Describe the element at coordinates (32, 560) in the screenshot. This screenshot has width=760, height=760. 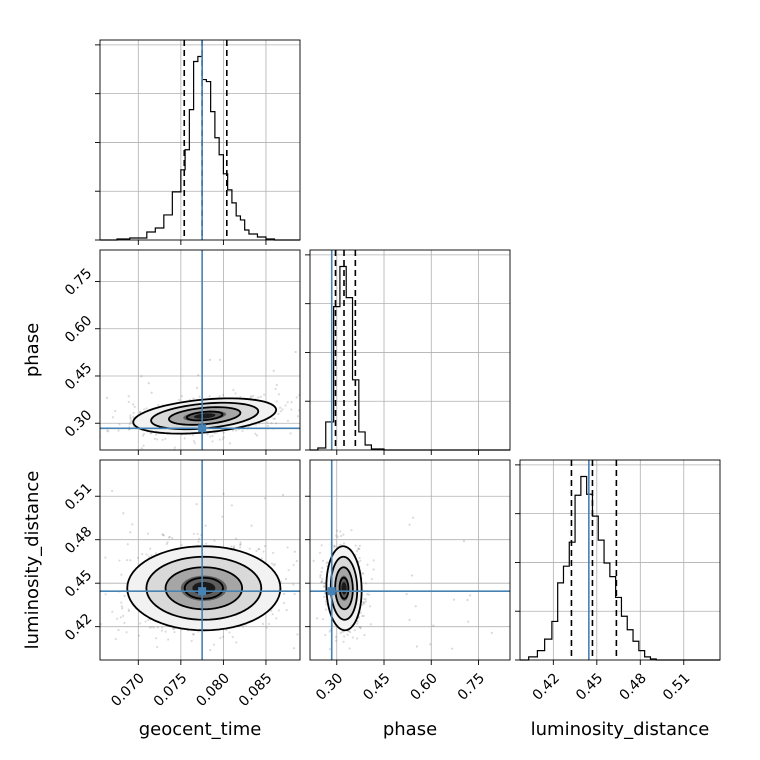
I see `y-axis-label-luminosity_distance: luminosity_distance` at that location.